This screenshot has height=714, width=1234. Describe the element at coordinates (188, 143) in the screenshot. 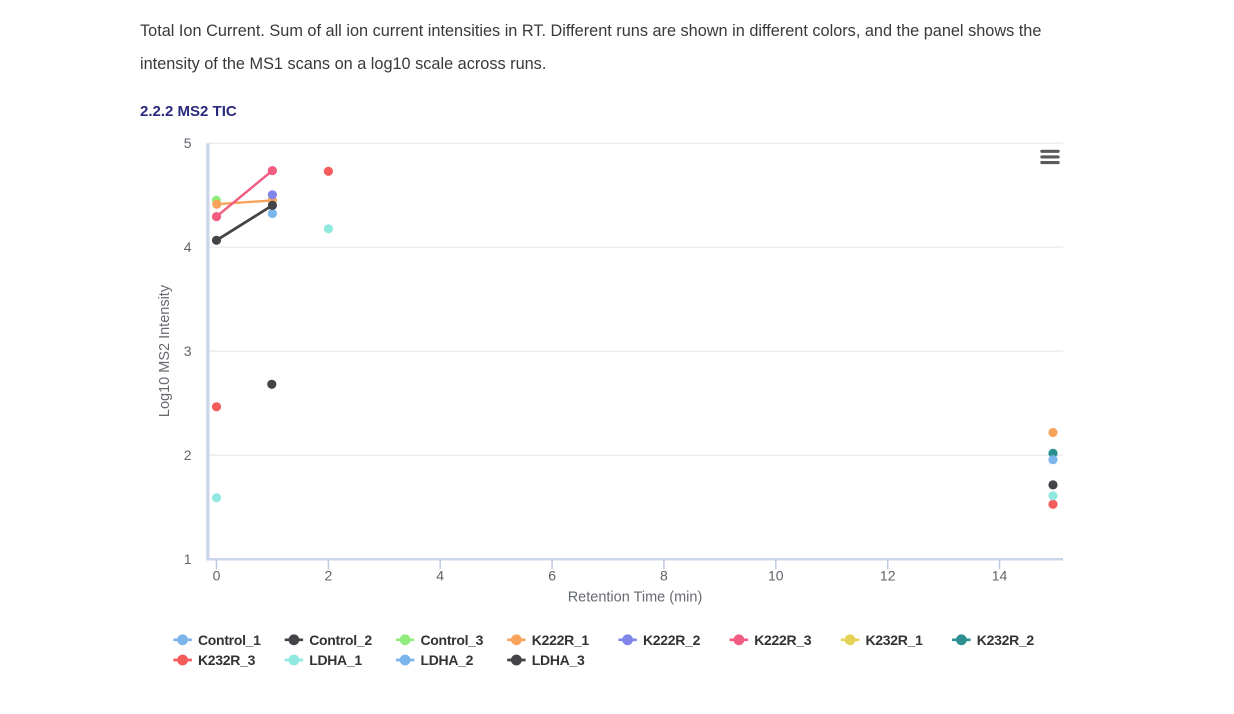

I see `svg-text: 5` at that location.